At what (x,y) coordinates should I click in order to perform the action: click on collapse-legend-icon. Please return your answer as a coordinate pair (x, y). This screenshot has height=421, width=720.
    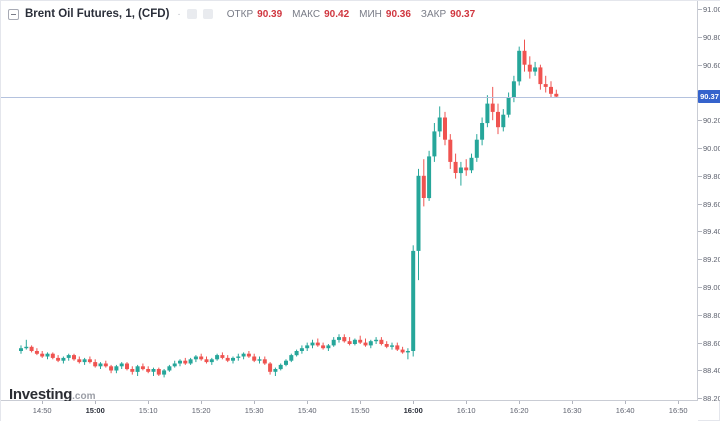
    Looking at the image, I should click on (13, 14).